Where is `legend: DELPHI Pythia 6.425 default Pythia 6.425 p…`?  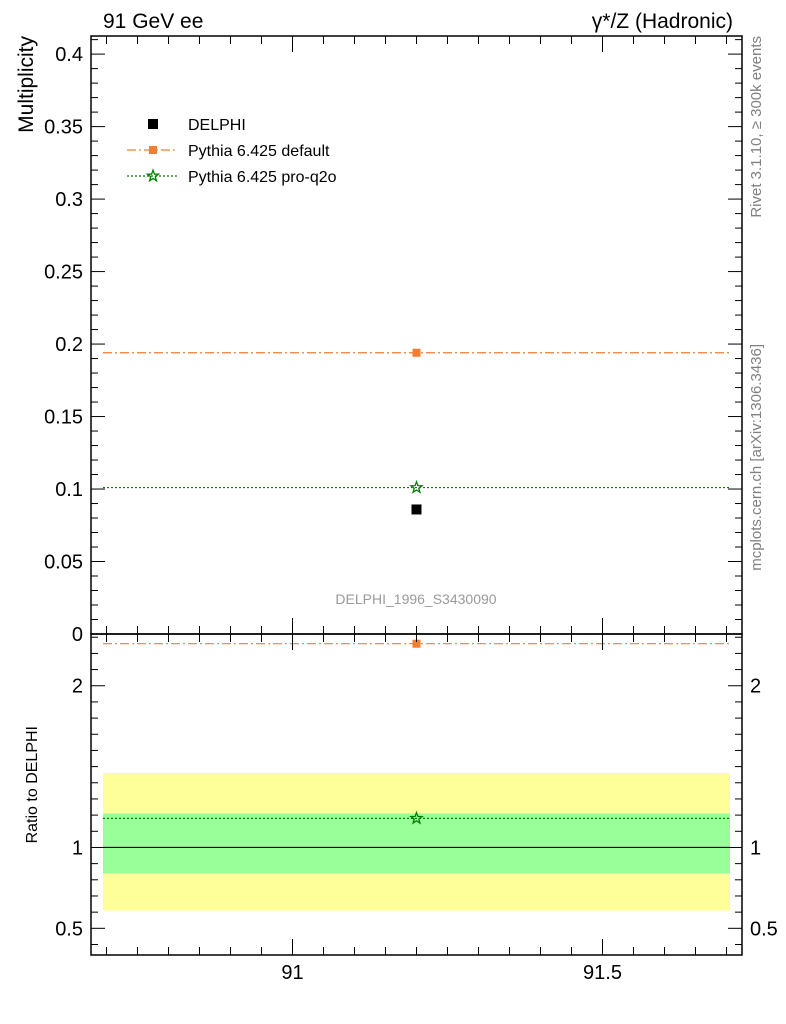 legend: DELPHI Pythia 6.425 default Pythia 6.425 p… is located at coordinates (232, 151).